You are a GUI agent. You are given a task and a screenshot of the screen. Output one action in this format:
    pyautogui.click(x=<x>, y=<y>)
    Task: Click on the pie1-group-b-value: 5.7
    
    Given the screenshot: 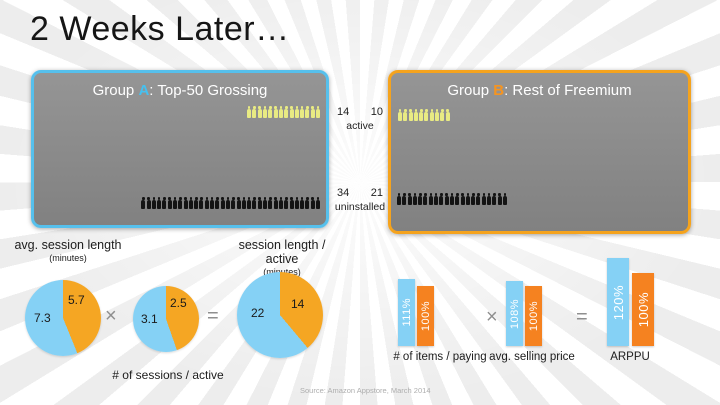 What is the action you would take?
    pyautogui.click(x=76, y=300)
    